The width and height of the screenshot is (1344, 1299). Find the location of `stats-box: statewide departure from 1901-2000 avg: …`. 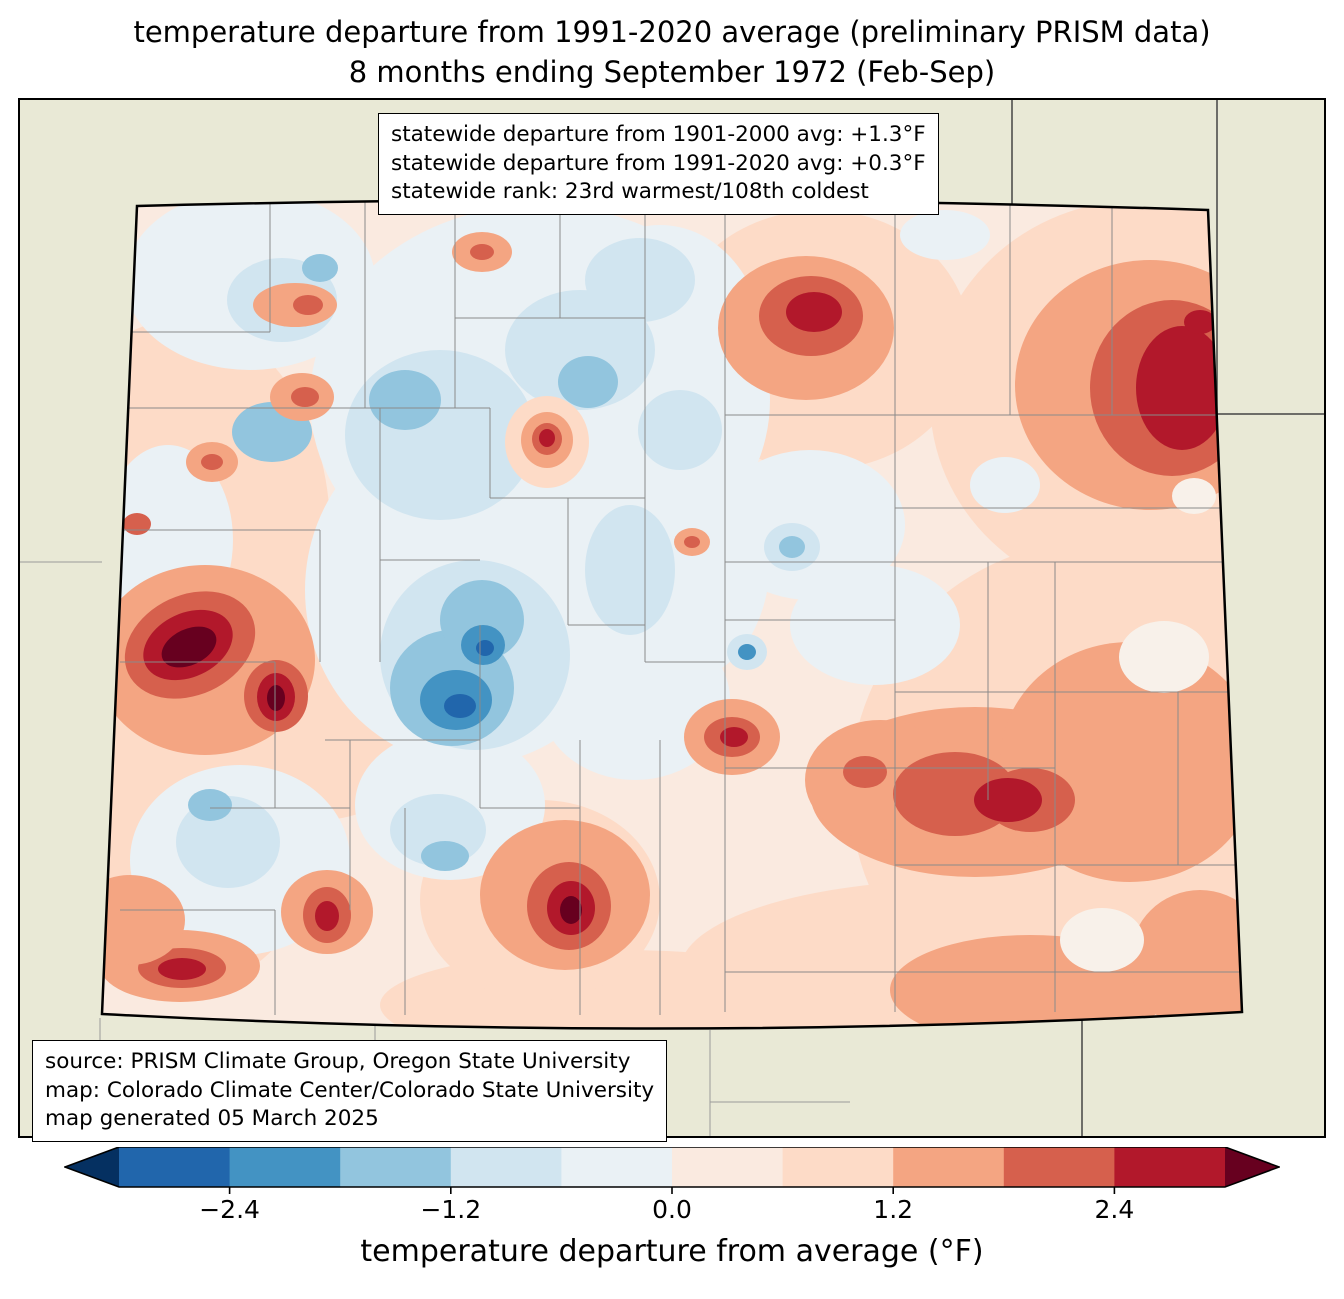

stats-box: statewide departure from 1901-2000 avg: … is located at coordinates (658, 164).